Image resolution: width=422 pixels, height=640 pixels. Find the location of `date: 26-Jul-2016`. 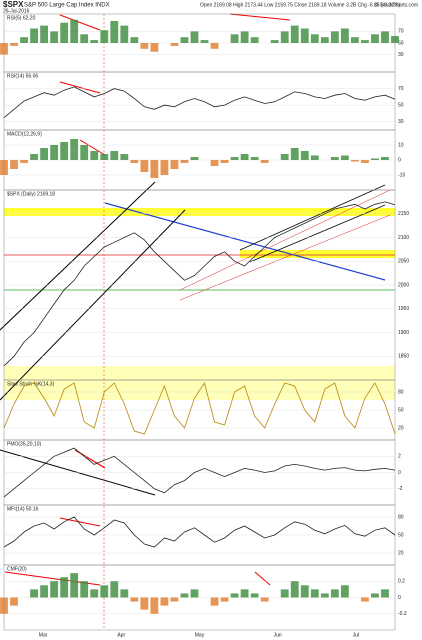

date: 26-Jul-2016 is located at coordinates (16, 11).